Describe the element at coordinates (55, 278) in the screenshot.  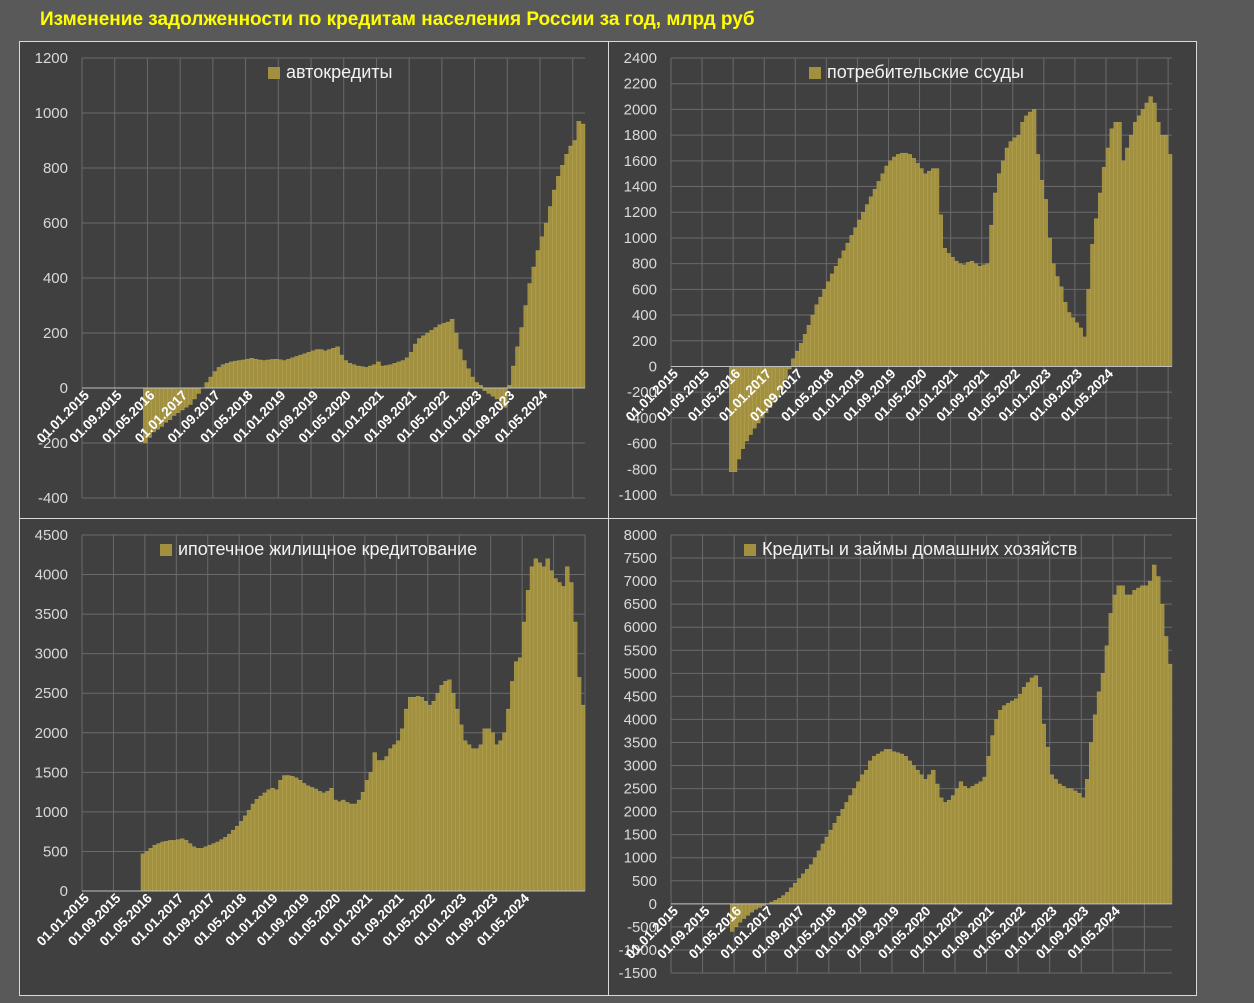
I see `y-tick-label: 400` at that location.